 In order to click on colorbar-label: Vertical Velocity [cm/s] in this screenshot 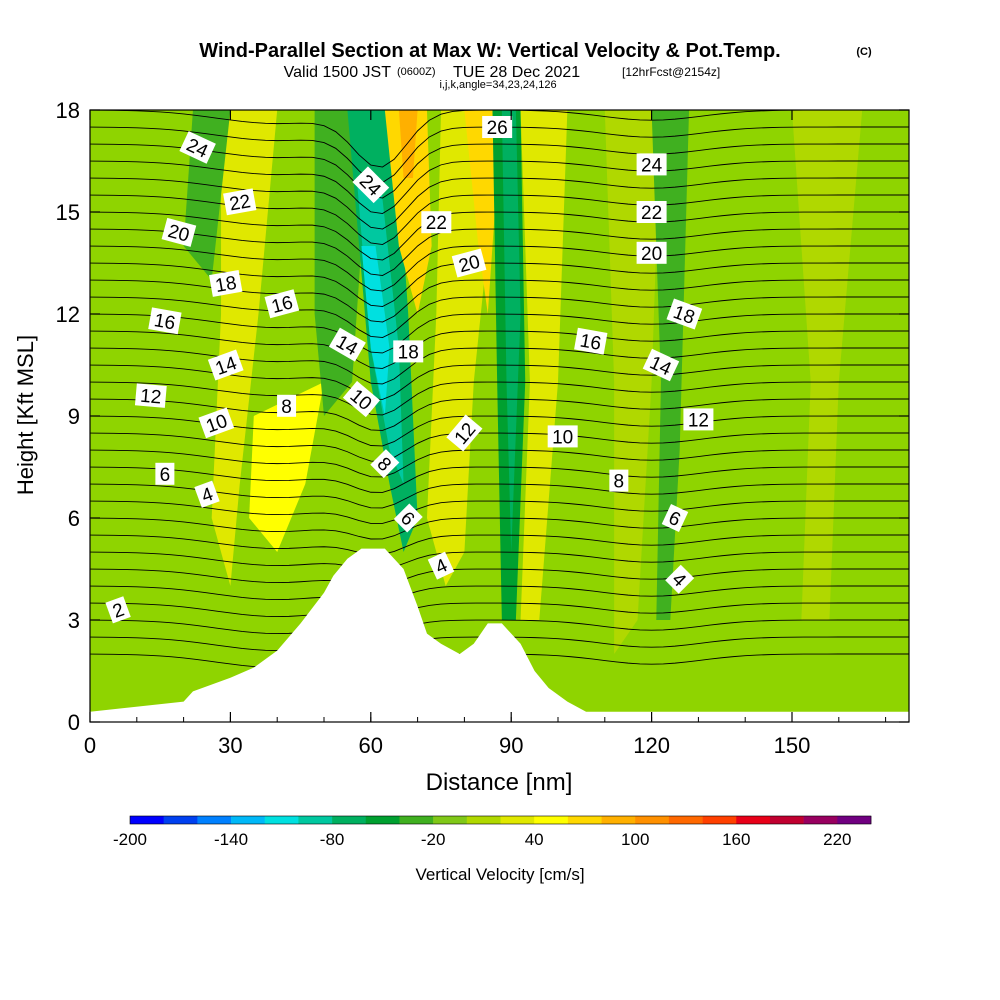, I will do `click(499, 874)`.